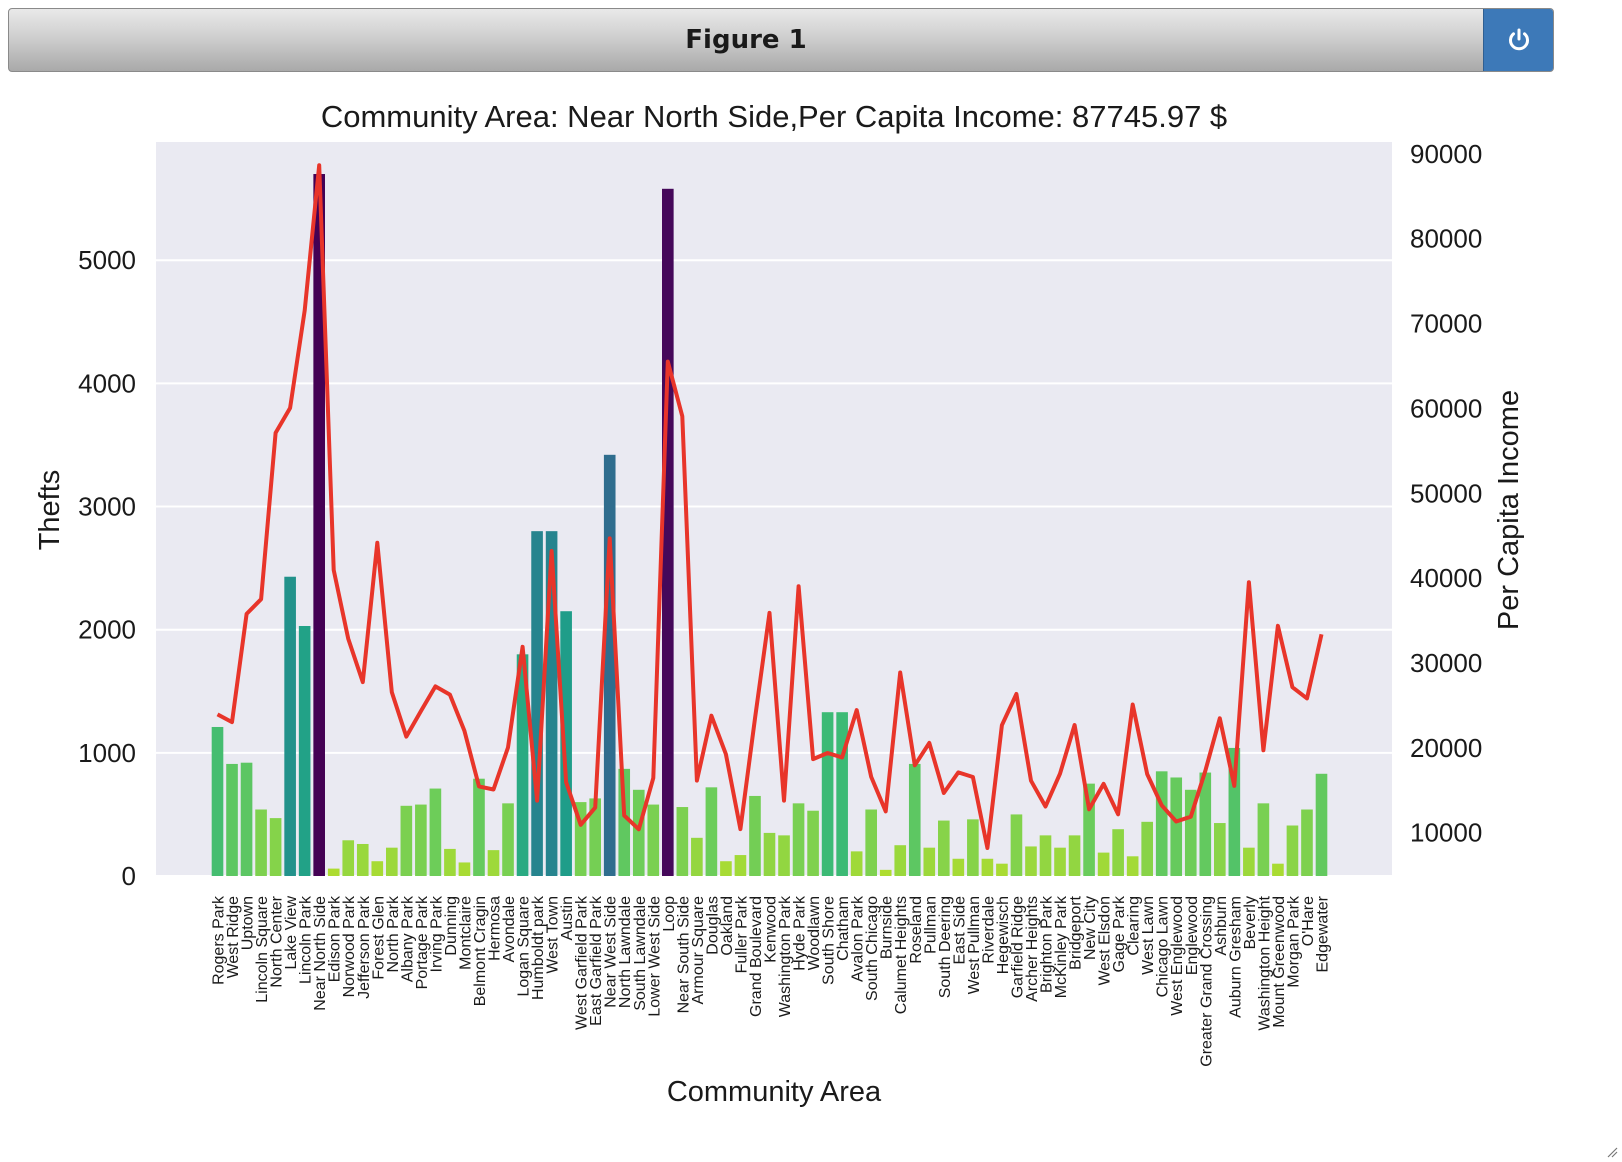 Image resolution: width=1622 pixels, height=1162 pixels. I want to click on x-tick-label: North Park, so click(393, 933).